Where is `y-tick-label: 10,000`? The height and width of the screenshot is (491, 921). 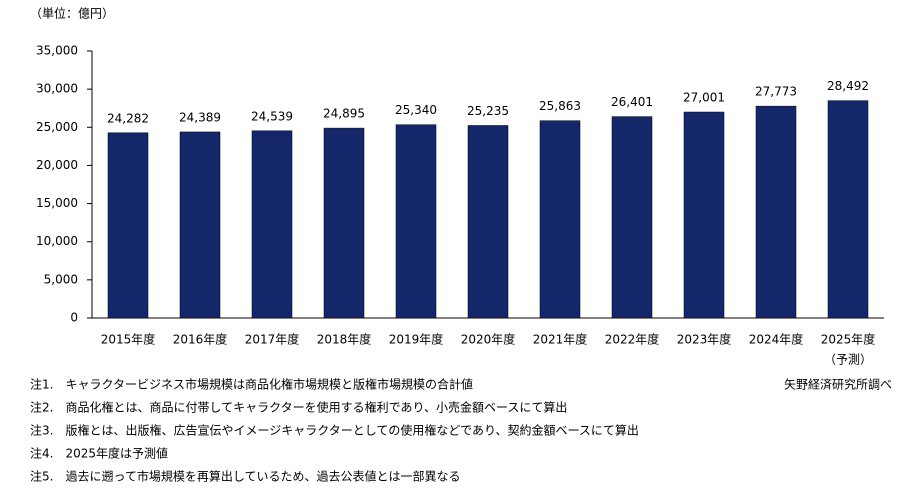
y-tick-label: 10,000 is located at coordinates (57, 241).